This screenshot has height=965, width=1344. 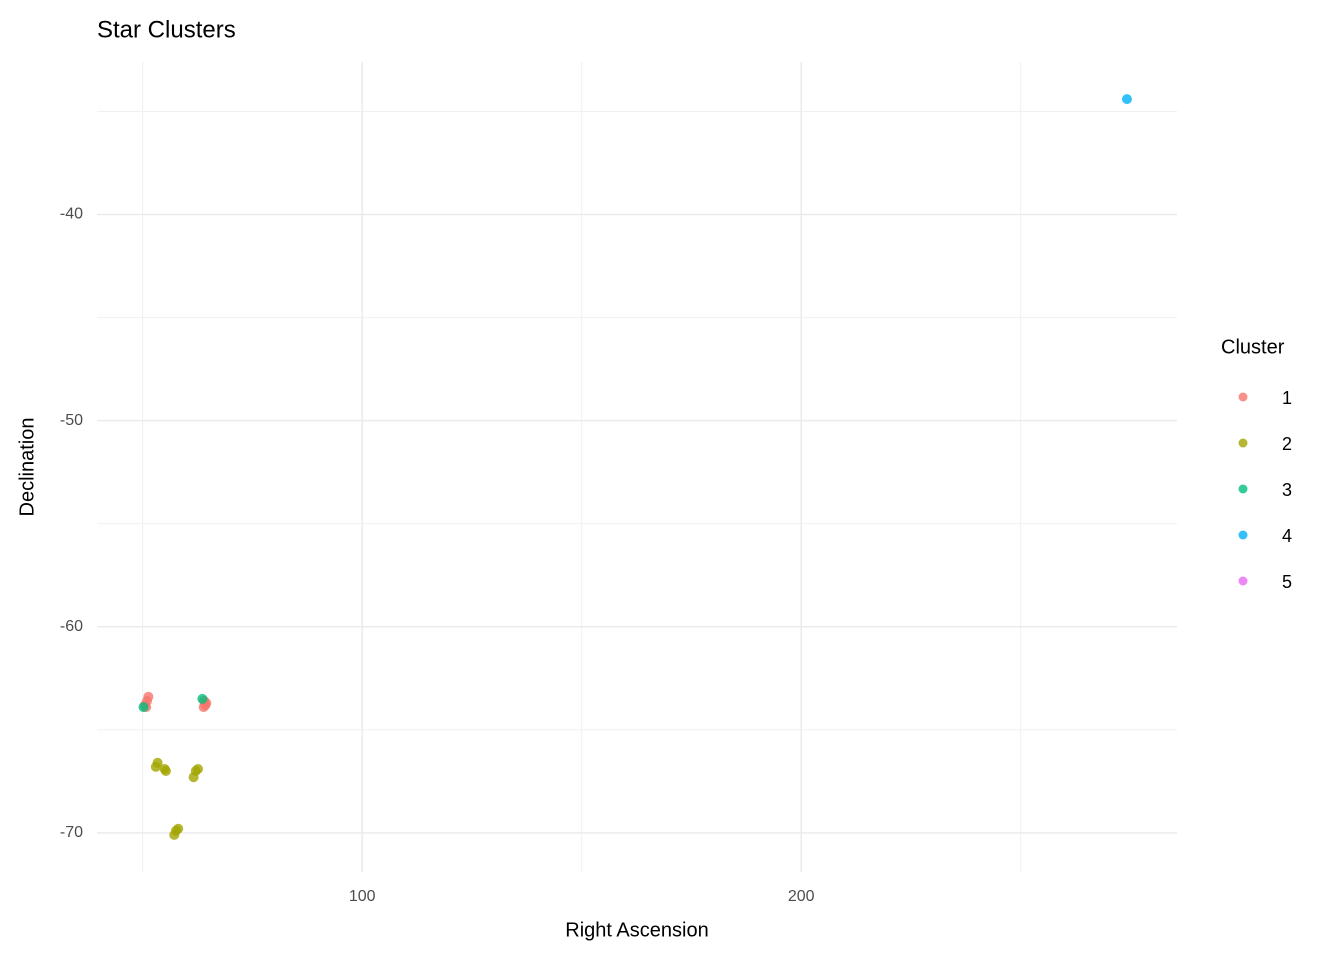 What do you see at coordinates (636, 930) in the screenshot?
I see `x-axis-label: Right Ascension` at bounding box center [636, 930].